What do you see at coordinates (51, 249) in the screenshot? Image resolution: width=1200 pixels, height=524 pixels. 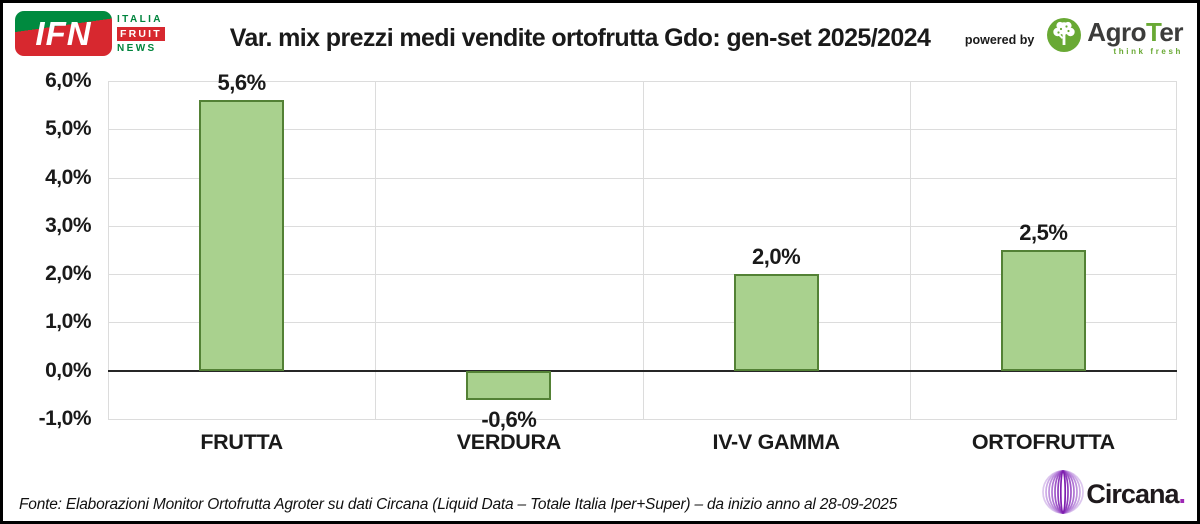 I see `y-axis: 6,0% 5,0% 4,0% 3,0% 2,0% 1,0% 0,0% -1,0%` at bounding box center [51, 249].